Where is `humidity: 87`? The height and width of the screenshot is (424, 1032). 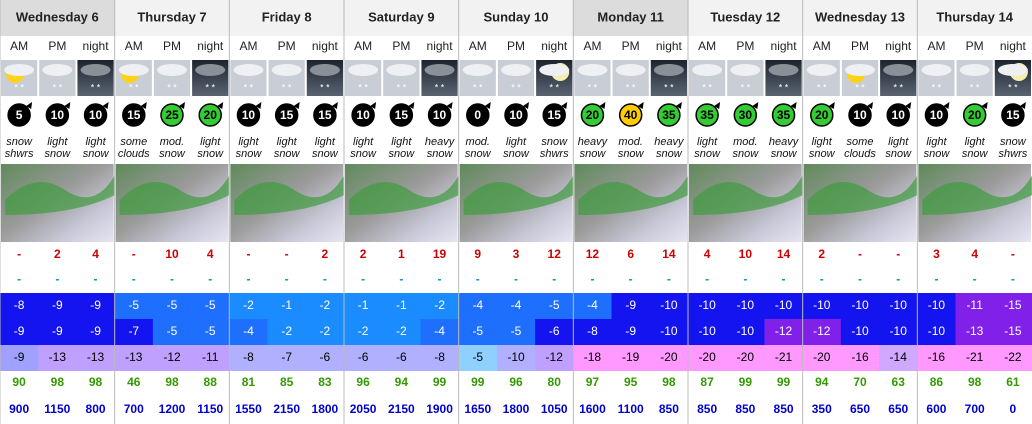 humidity: 87 is located at coordinates (707, 382).